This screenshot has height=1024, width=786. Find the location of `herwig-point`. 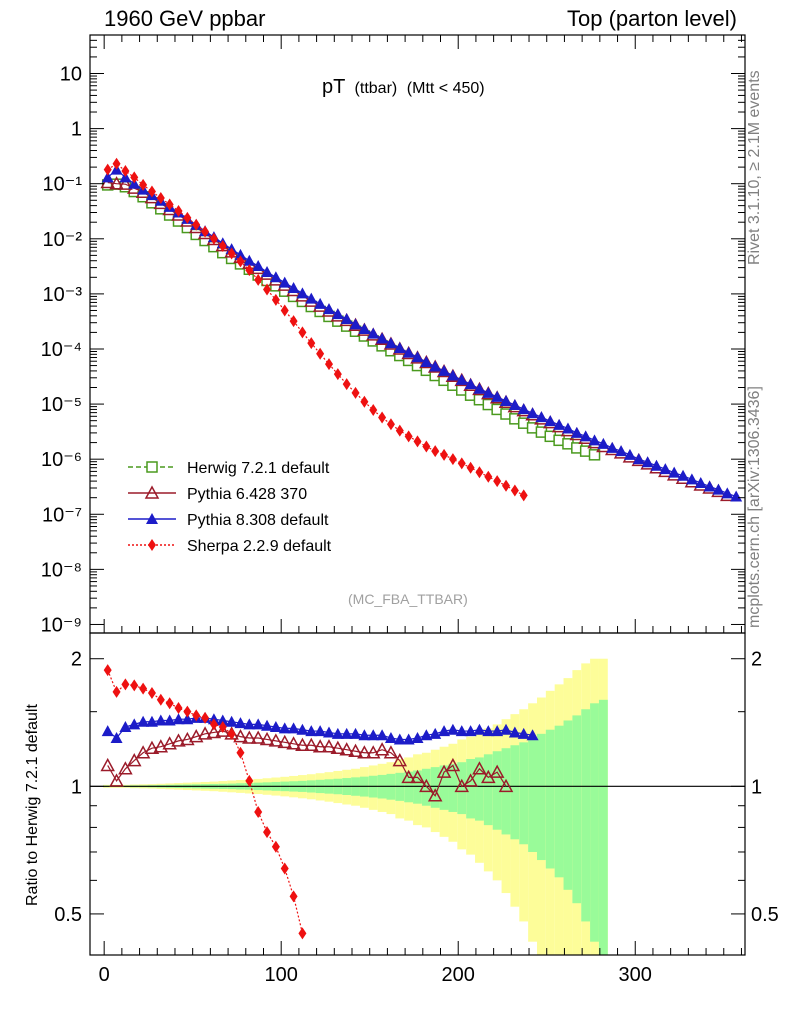

herwig-point is located at coordinates (594, 455).